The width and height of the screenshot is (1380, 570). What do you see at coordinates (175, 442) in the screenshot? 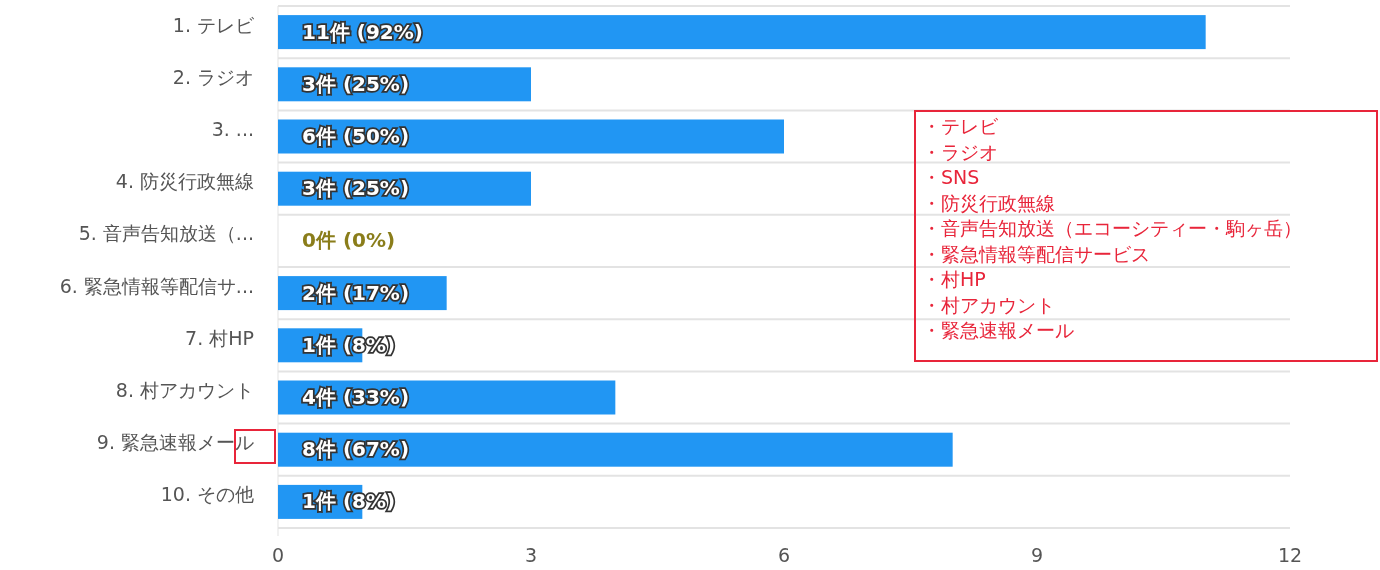
I see `y-tick-label: 9. 緊急速報メール` at bounding box center [175, 442].